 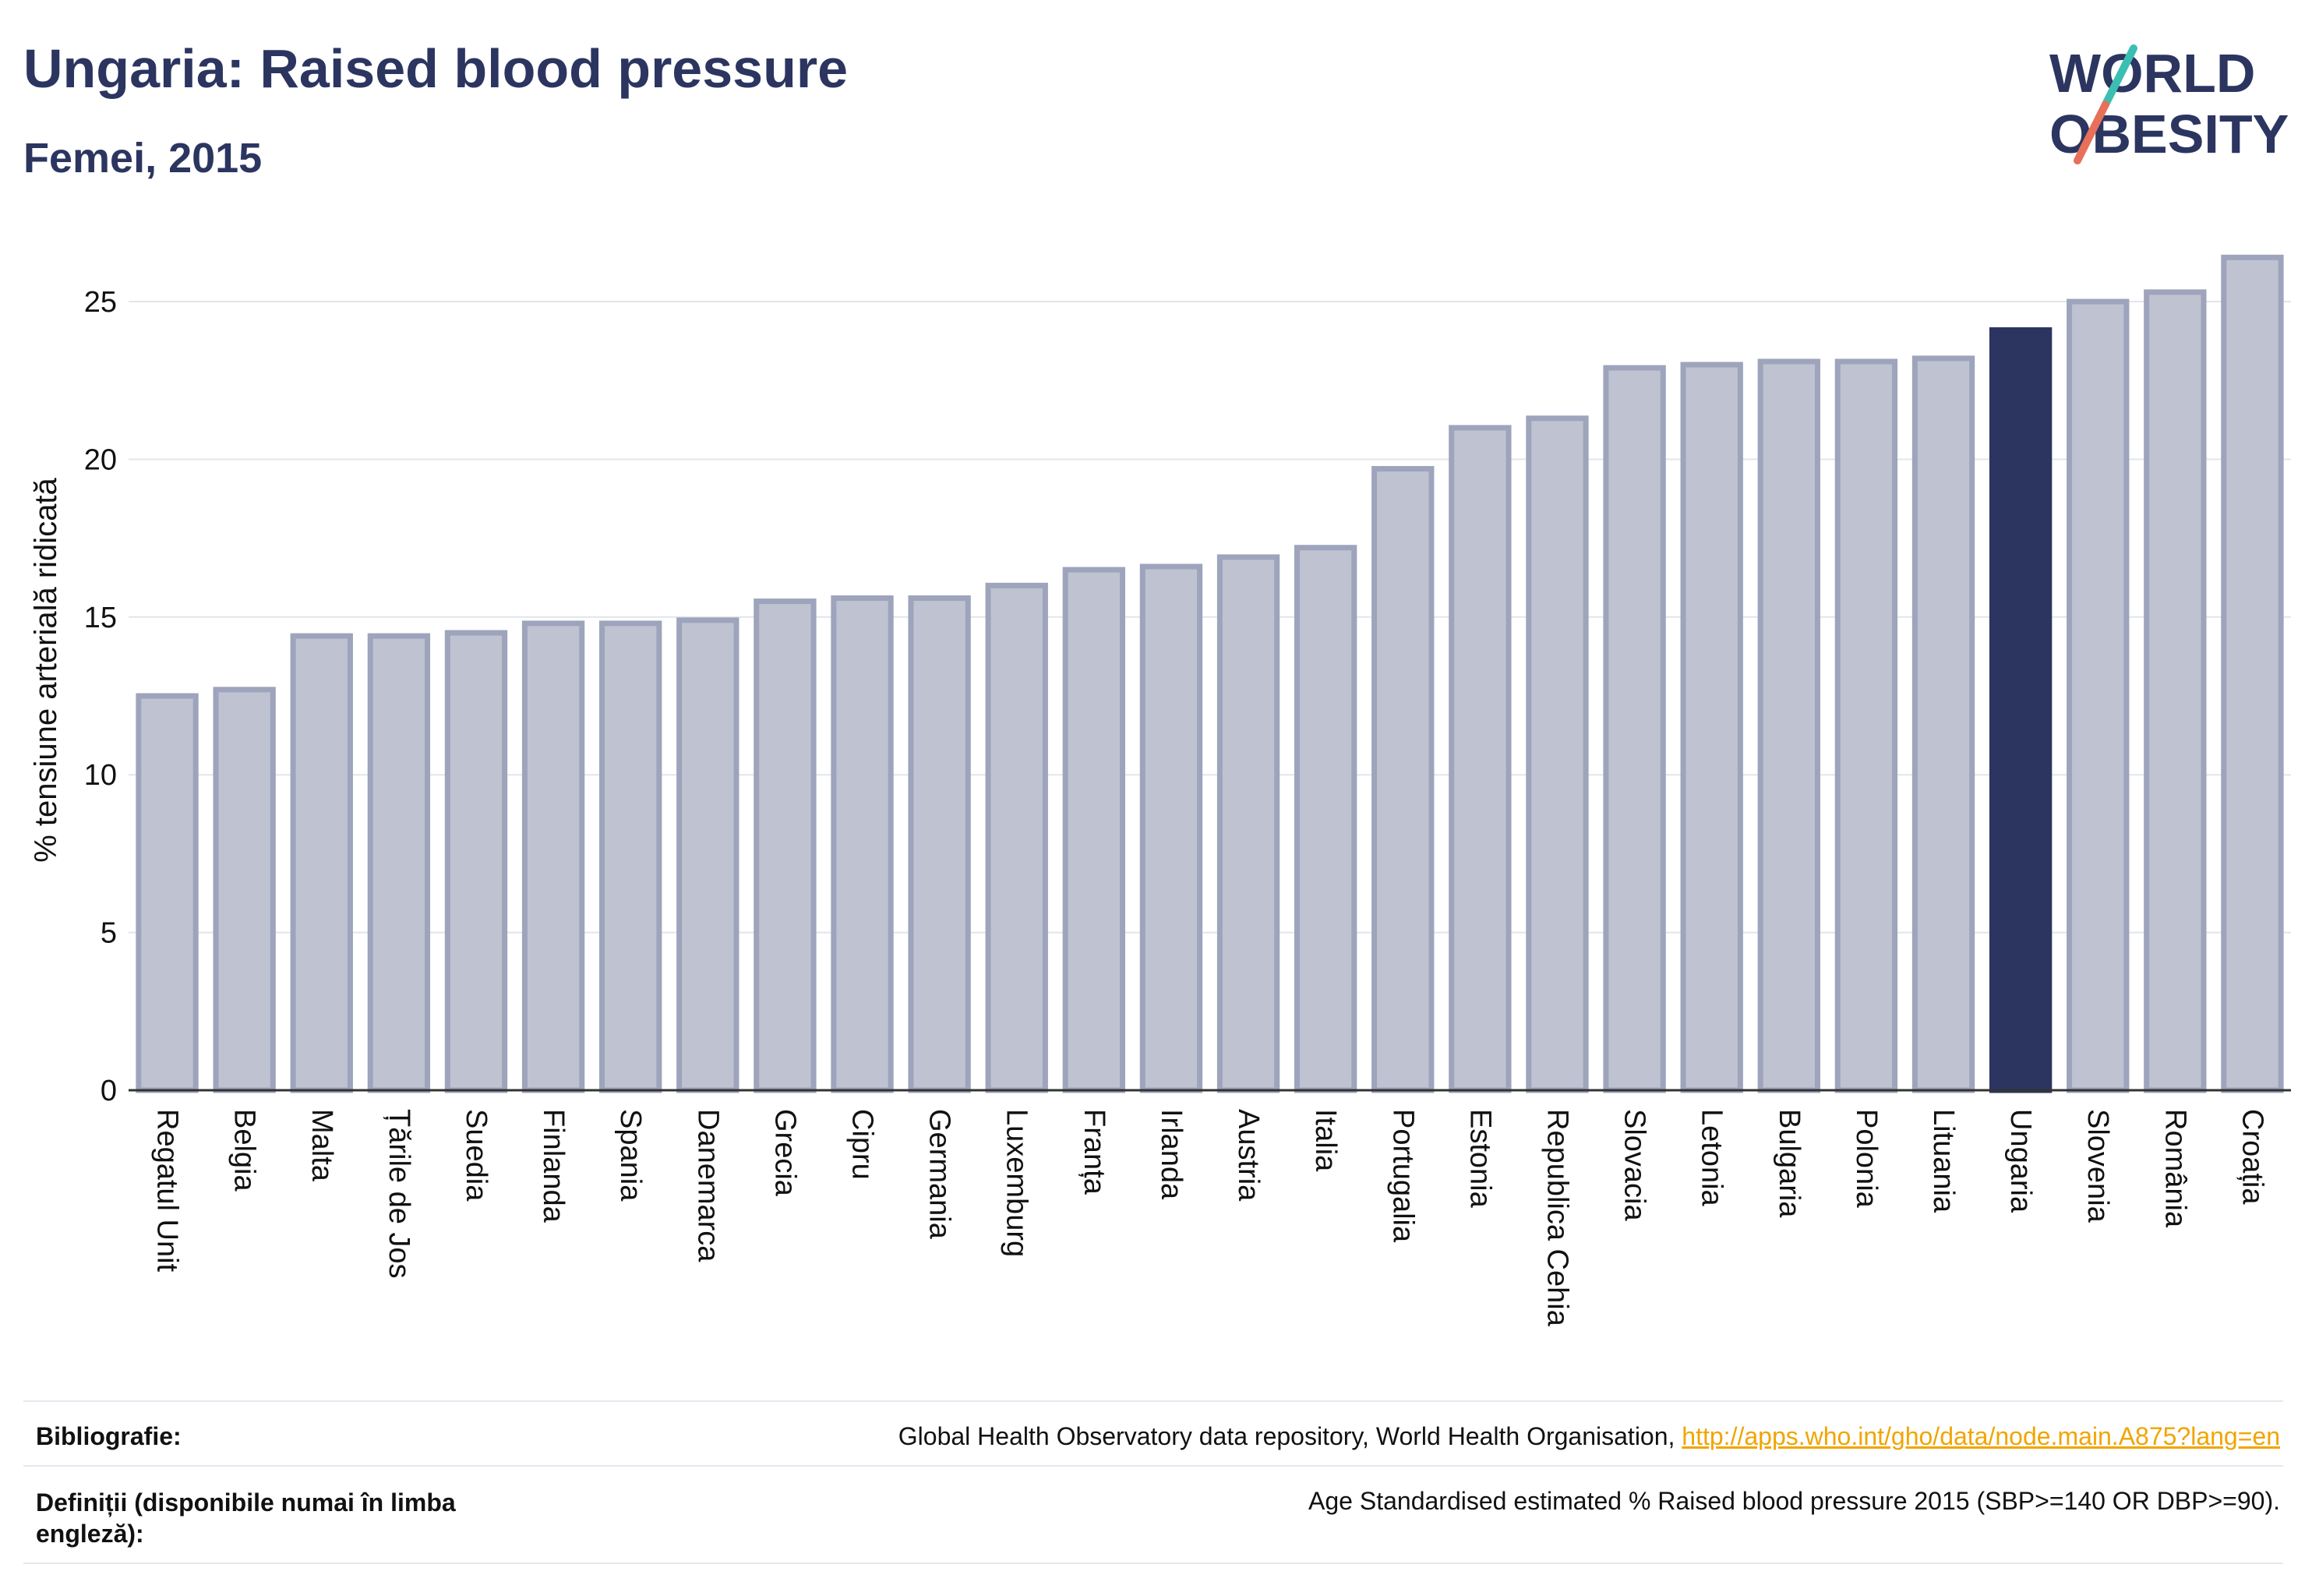 I want to click on y-tick-label: 5, so click(x=109, y=933).